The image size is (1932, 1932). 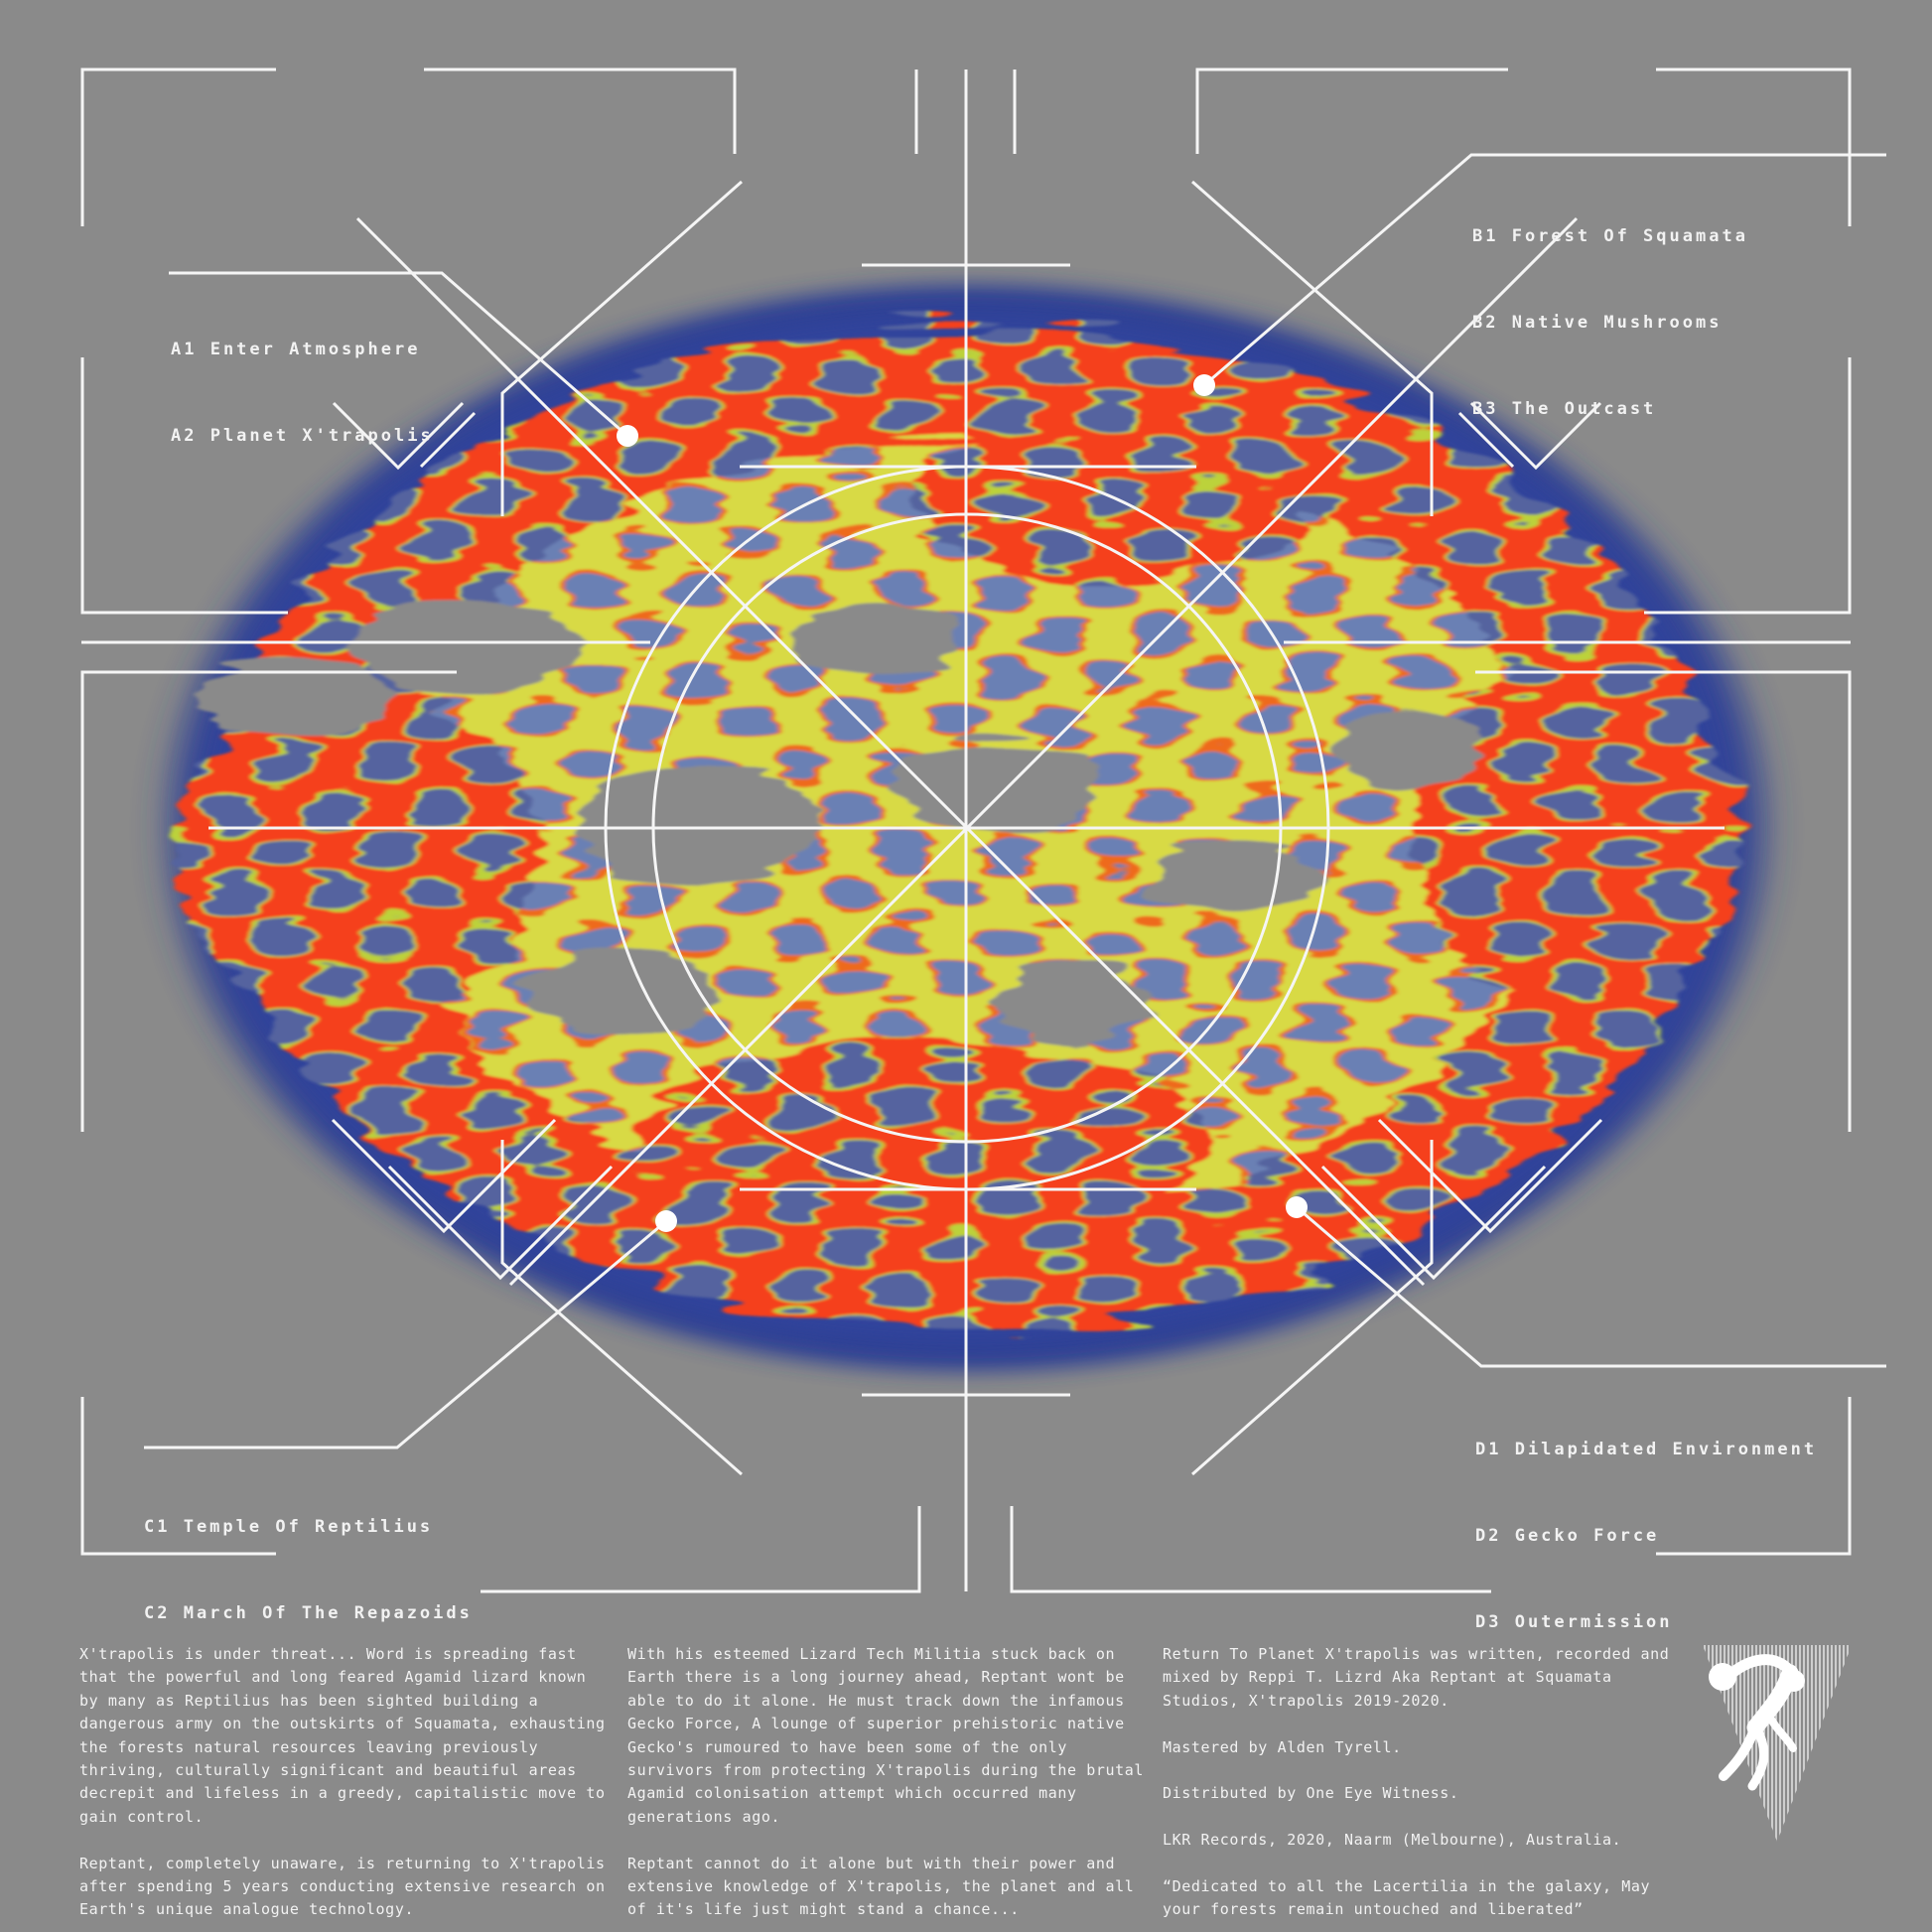 What do you see at coordinates (302, 379) in the screenshot?
I see `tracklist-side-a: A1 Enter Atmosphere A2 Planet X'trapolis` at bounding box center [302, 379].